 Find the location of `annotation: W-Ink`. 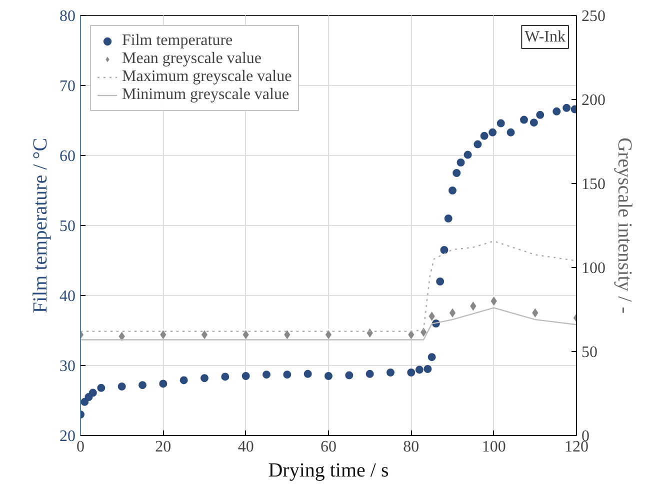

annotation: W-Ink is located at coordinates (545, 37).